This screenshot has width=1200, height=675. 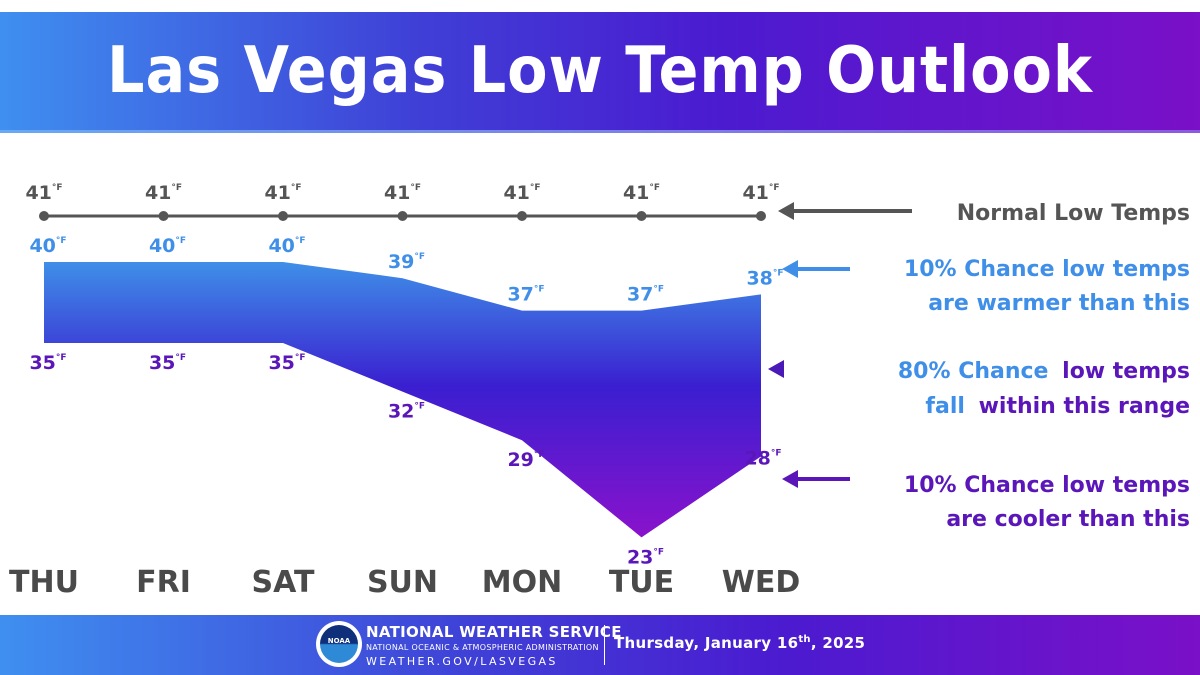 I want to click on warm-label-fri: 40°F, so click(x=167, y=246).